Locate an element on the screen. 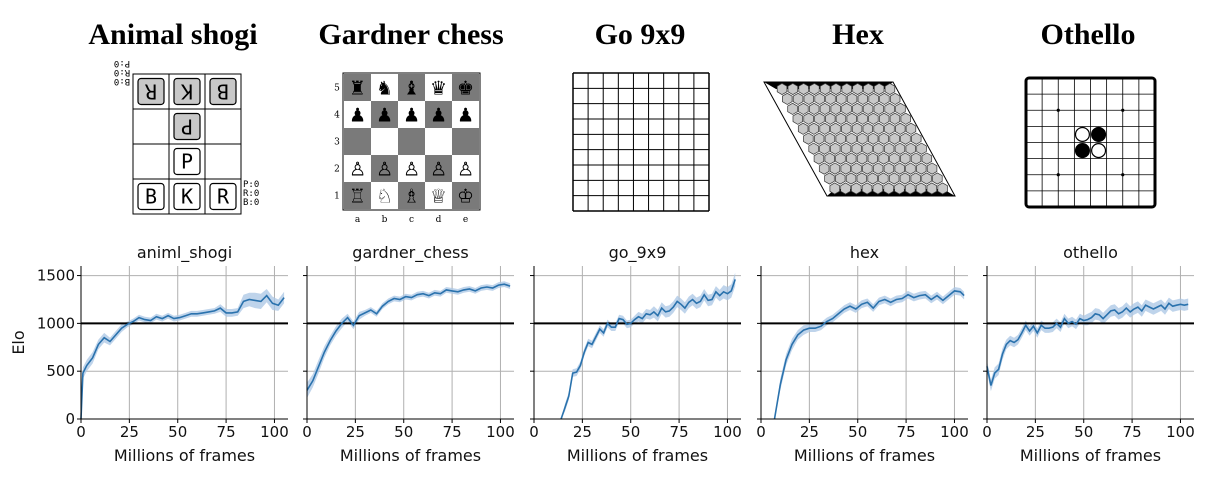 The width and height of the screenshot is (1214, 494). chess-rank-label: 1 is located at coordinates (337, 197).